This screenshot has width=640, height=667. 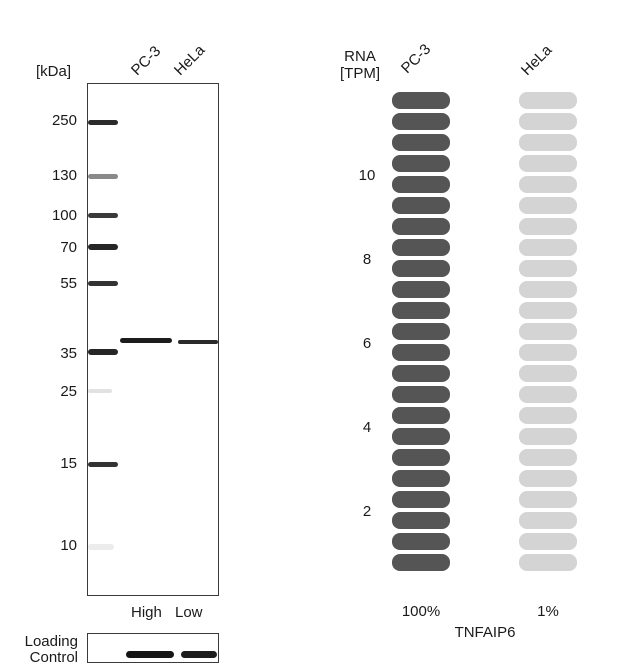 I want to click on mw-label-70: 70, so click(x=68, y=247).